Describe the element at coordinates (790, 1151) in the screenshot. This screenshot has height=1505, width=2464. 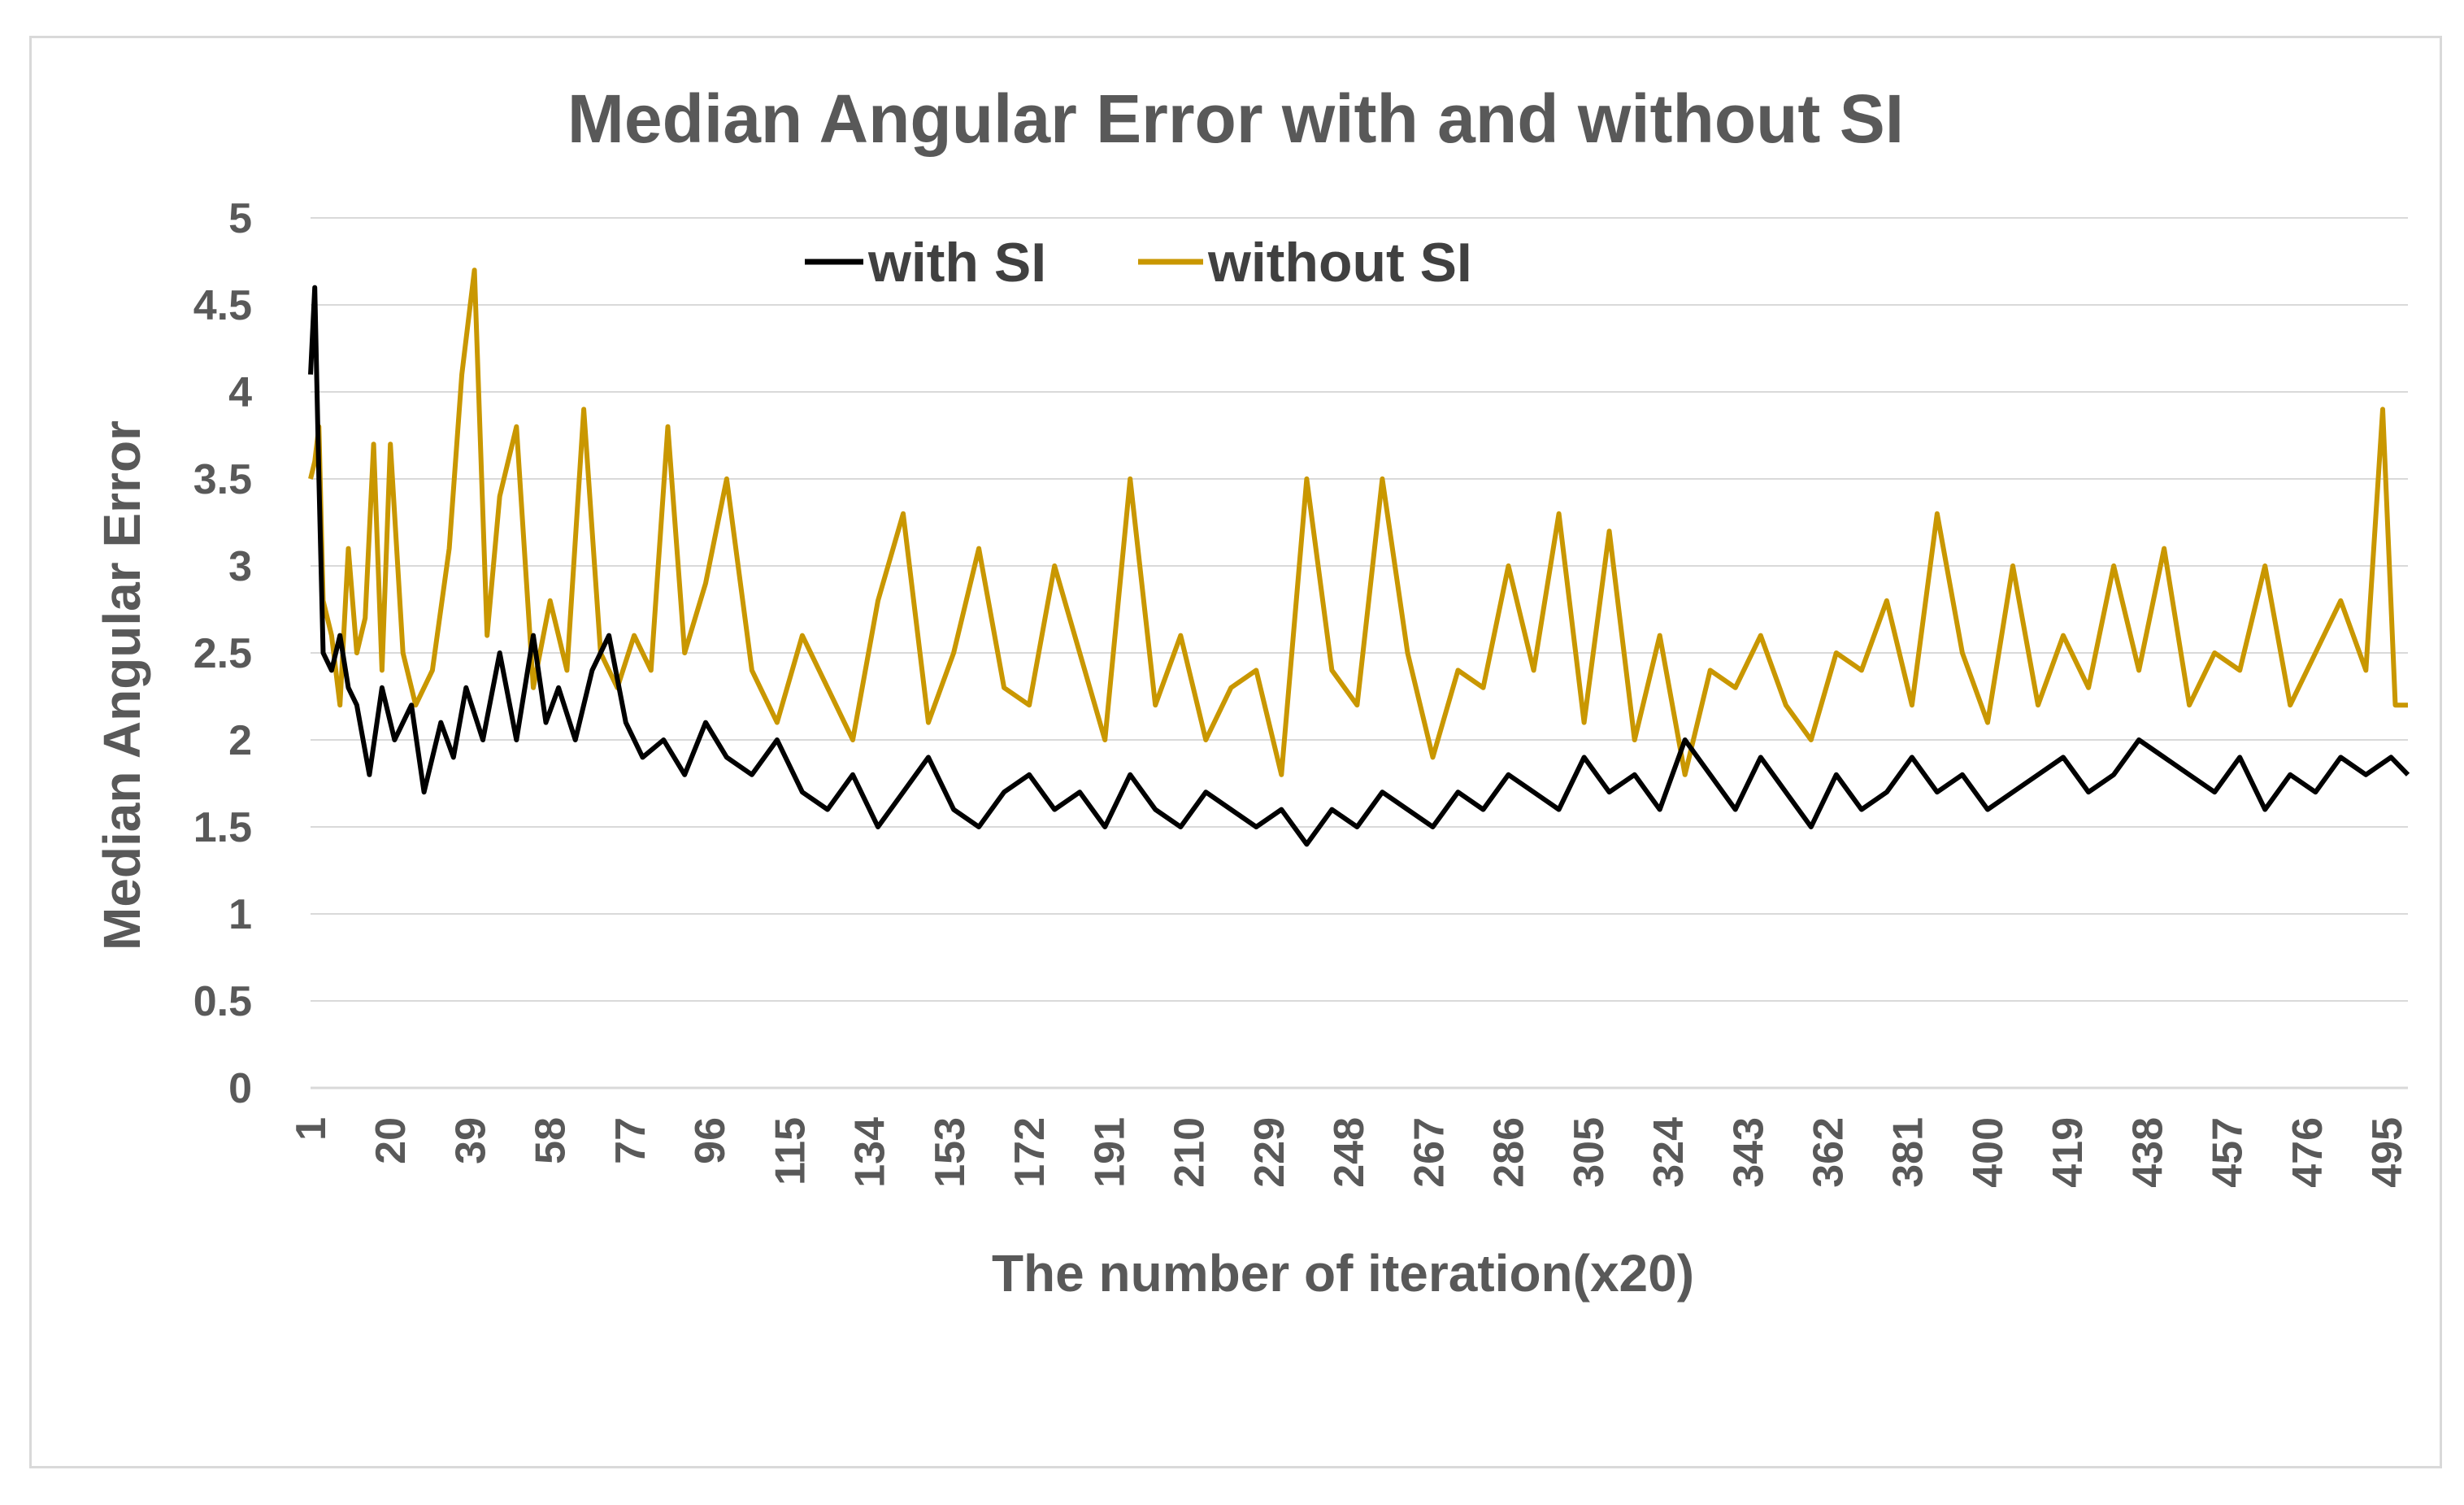
I see `x-tick-label: 115` at that location.